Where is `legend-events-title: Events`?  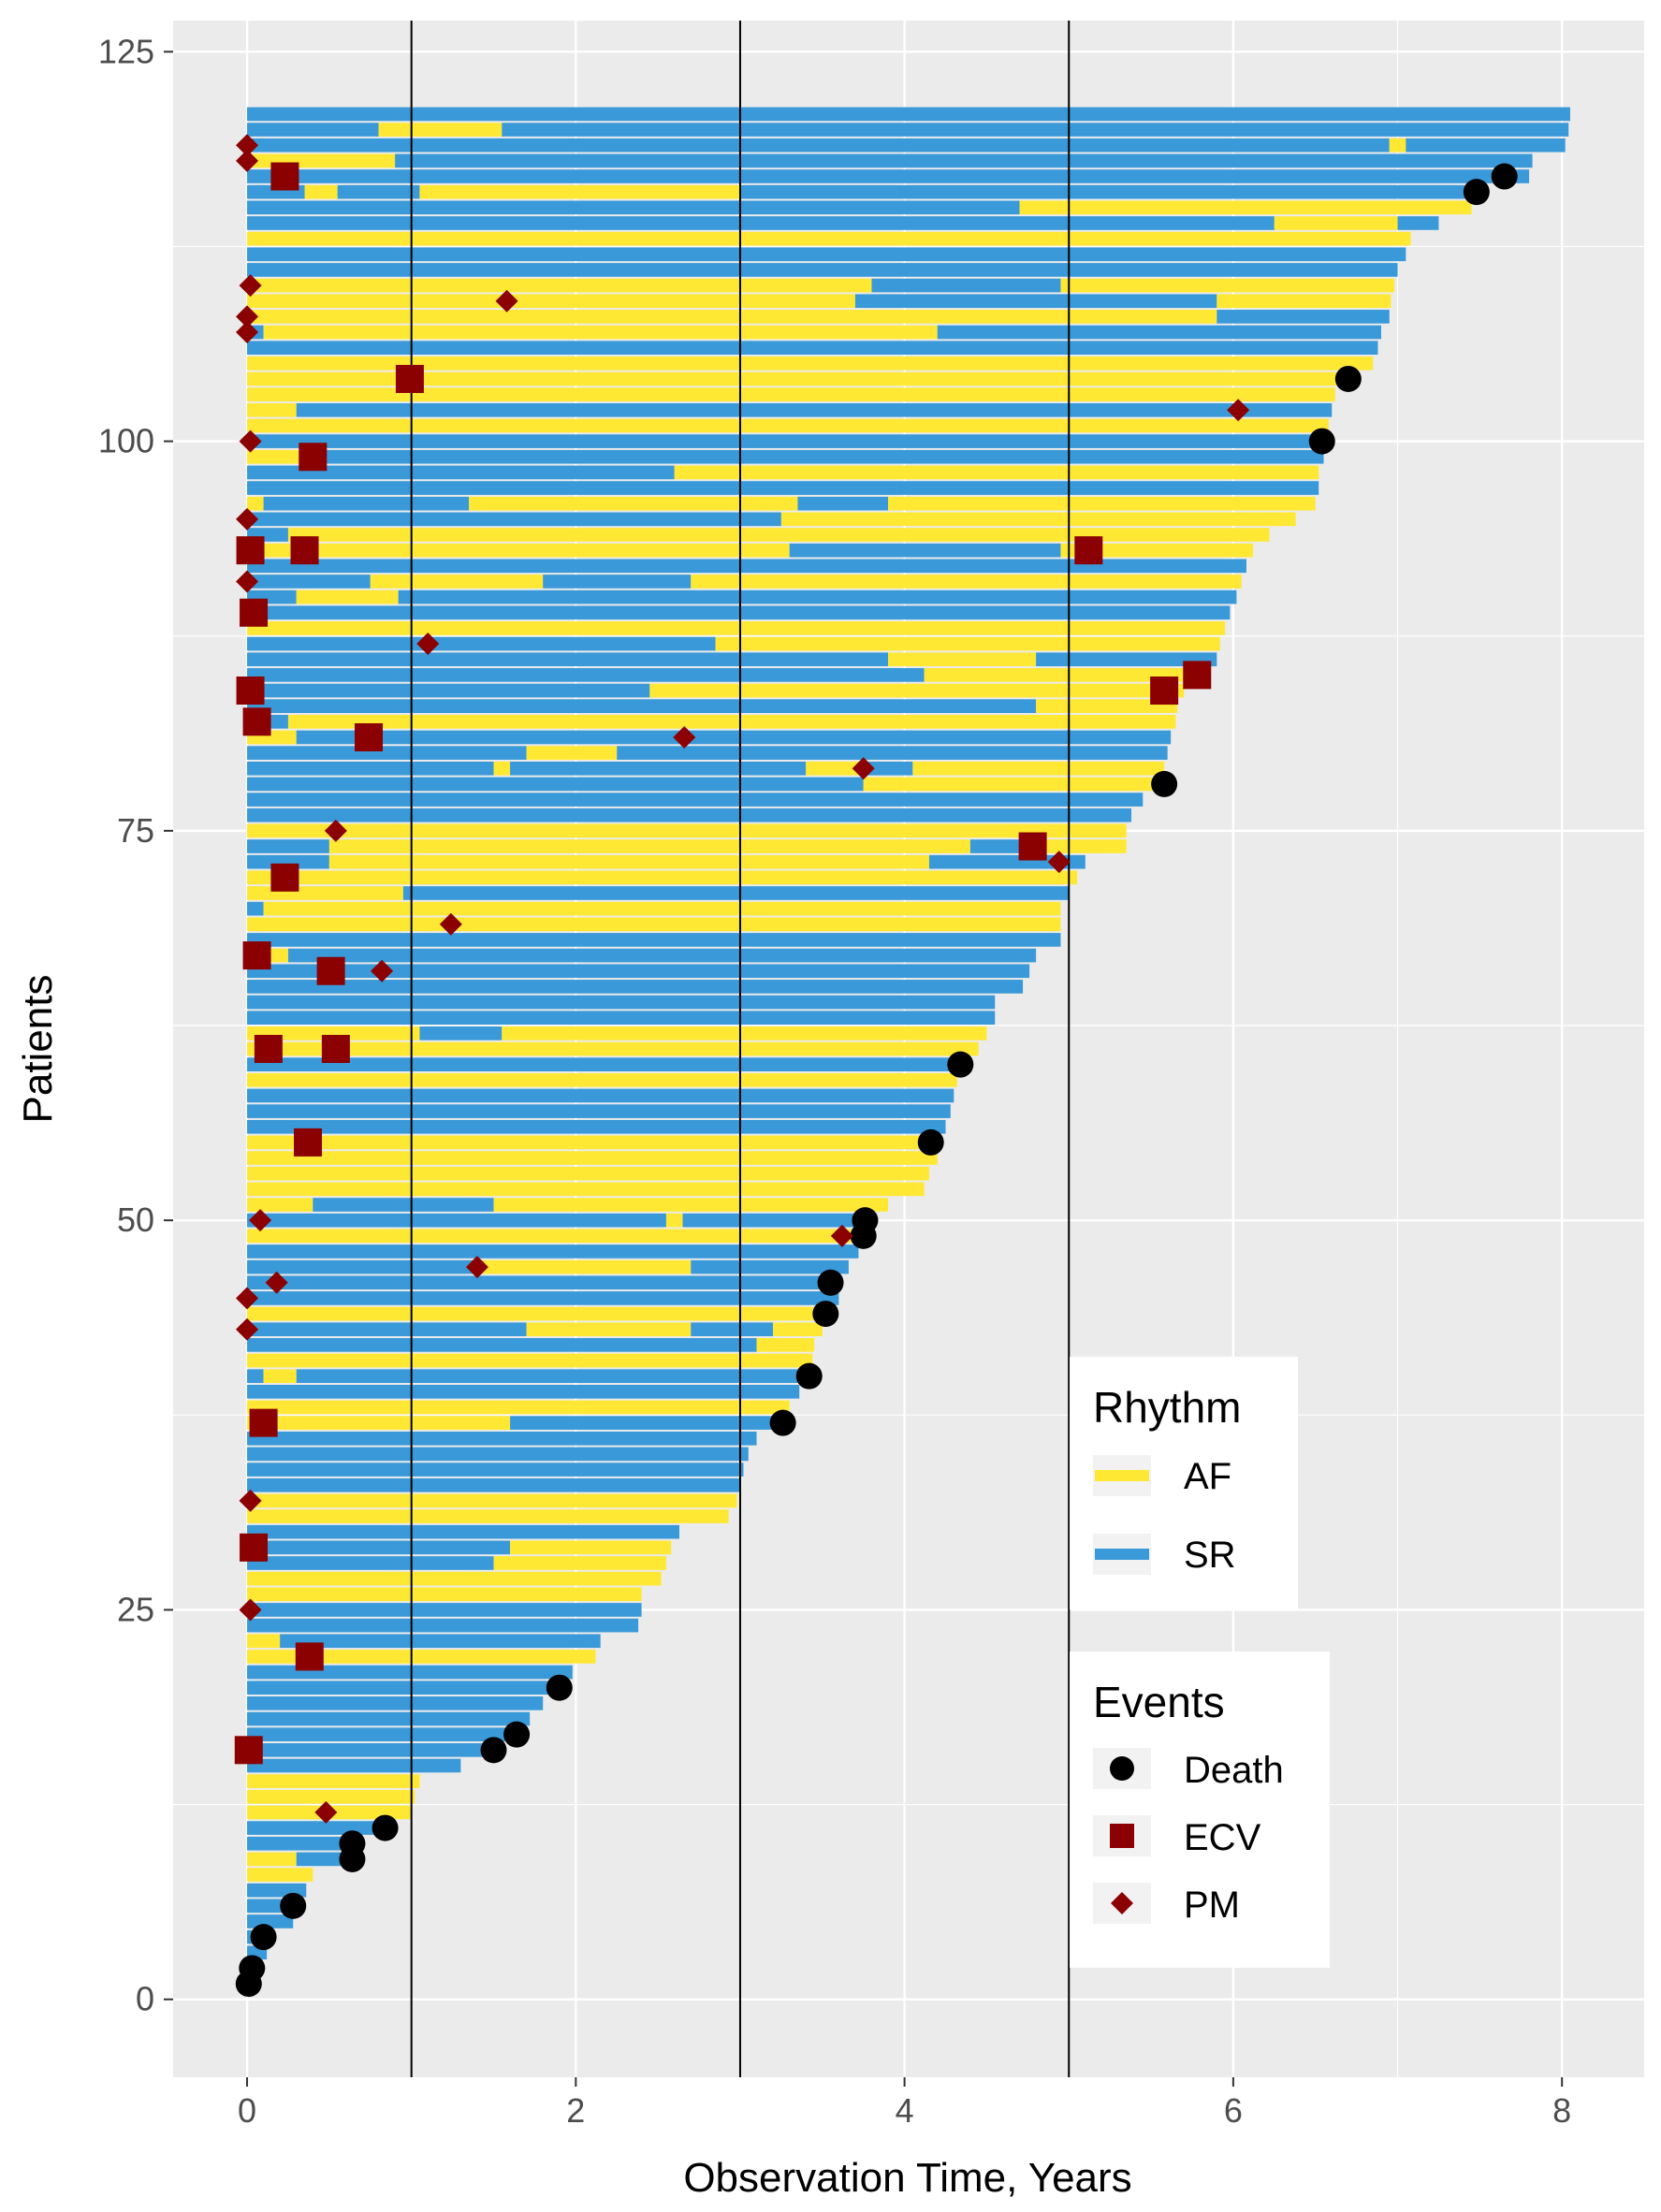 legend-events-title: Events is located at coordinates (1159, 1702).